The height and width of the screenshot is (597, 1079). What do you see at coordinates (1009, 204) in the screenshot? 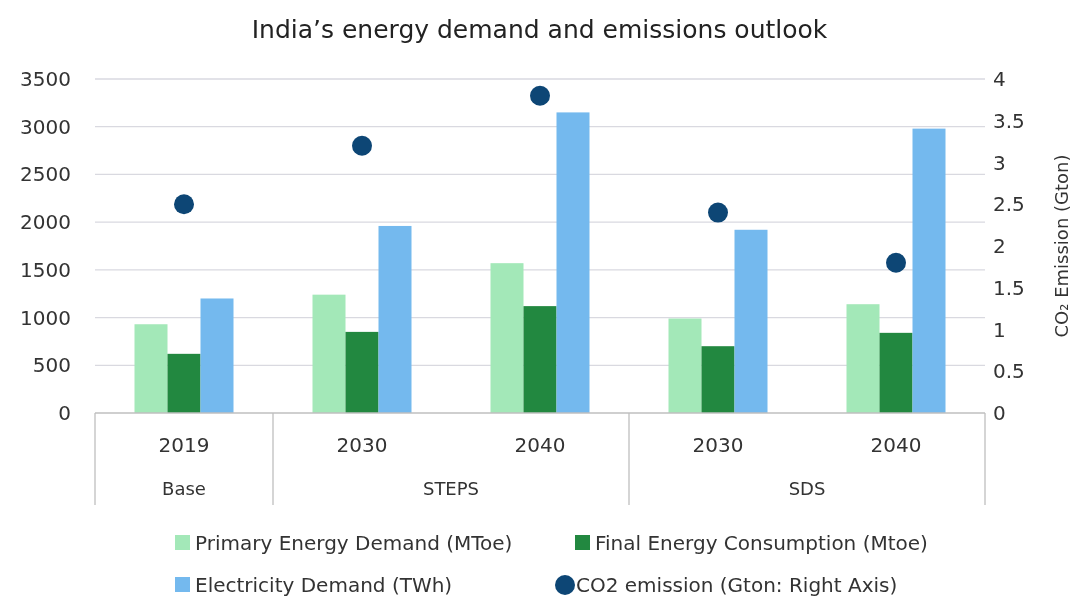
I see `y2-tick-label: 2.5` at bounding box center [1009, 204].